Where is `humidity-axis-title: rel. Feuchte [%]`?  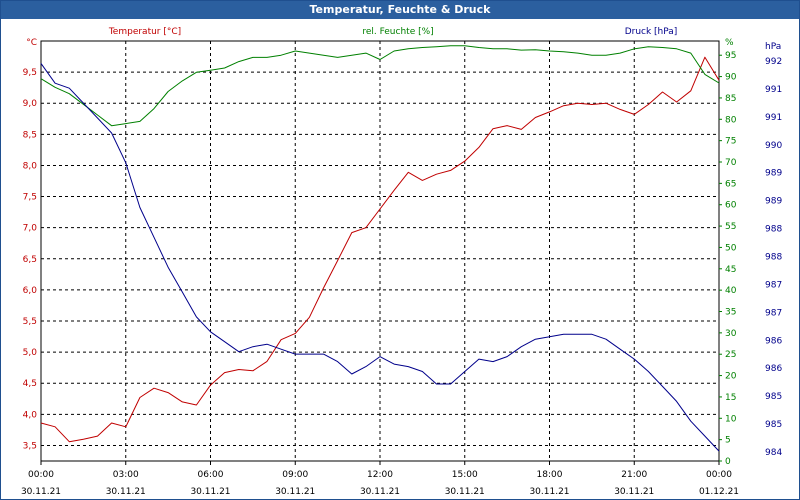 humidity-axis-title: rel. Feuchte [%] is located at coordinates (397, 32).